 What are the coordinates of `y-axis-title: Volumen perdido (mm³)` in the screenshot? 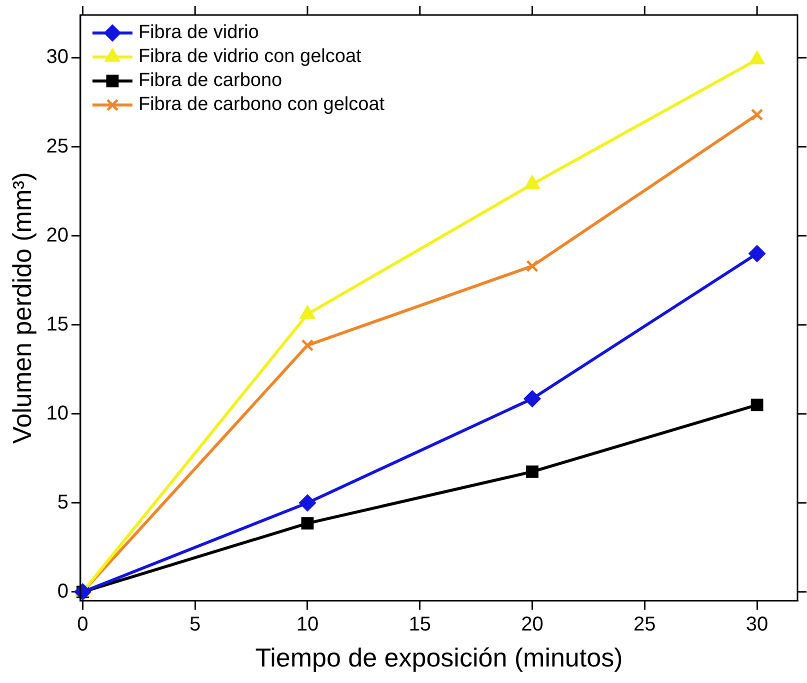 It's located at (21, 308).